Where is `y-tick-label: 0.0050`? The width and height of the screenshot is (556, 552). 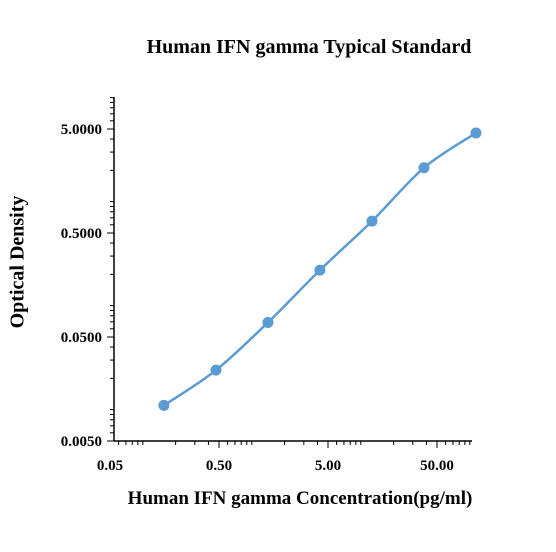 y-tick-label: 0.0050 is located at coordinates (81, 442).